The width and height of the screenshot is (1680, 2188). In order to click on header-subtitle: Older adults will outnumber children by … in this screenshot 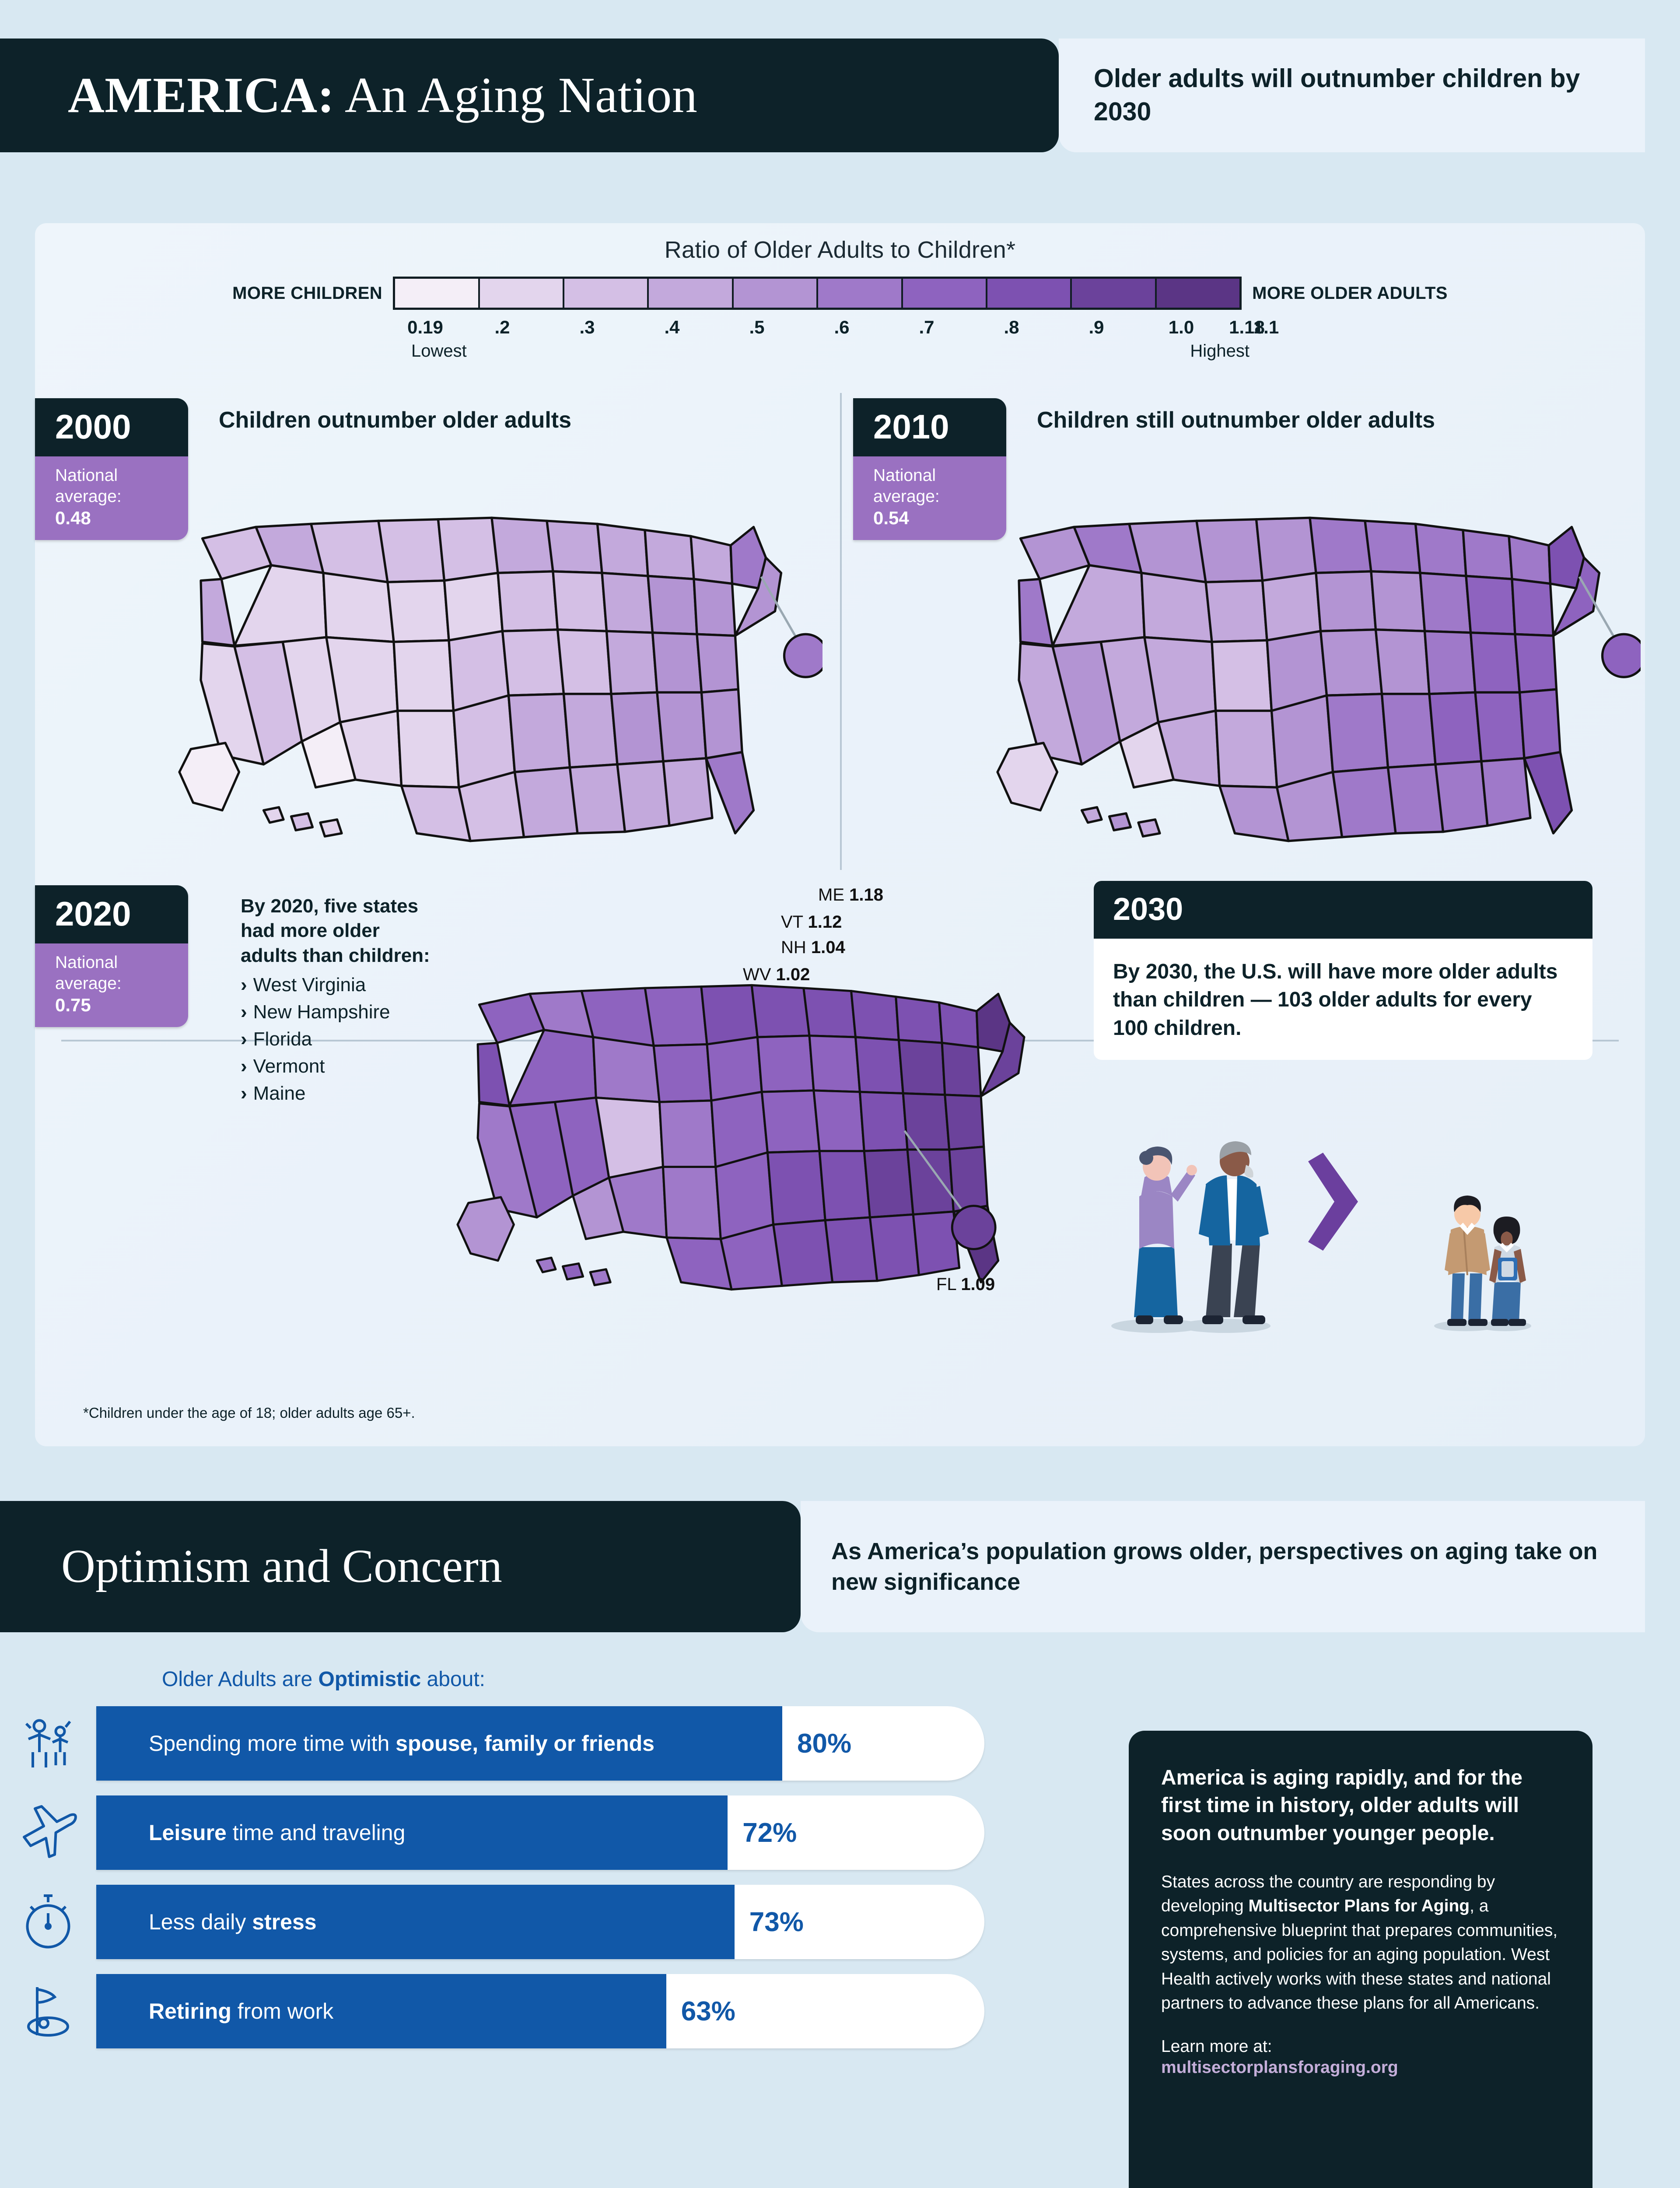, I will do `click(1337, 95)`.